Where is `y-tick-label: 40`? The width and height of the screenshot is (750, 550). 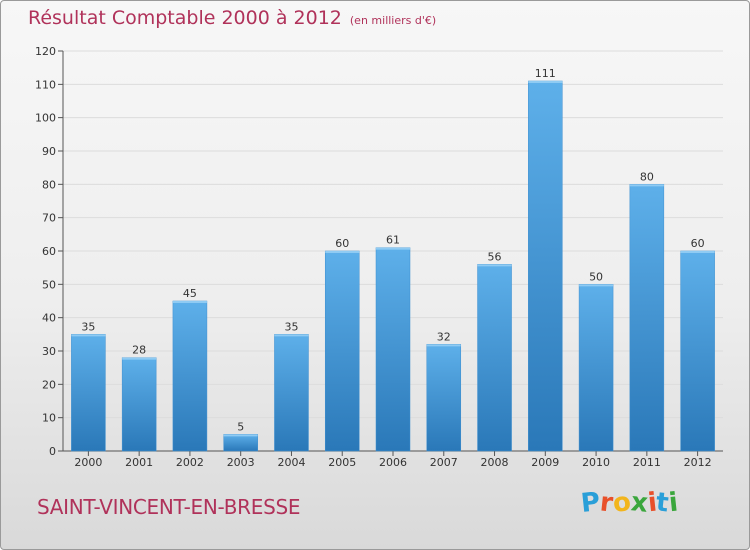
y-tick-label: 40 is located at coordinates (49, 318).